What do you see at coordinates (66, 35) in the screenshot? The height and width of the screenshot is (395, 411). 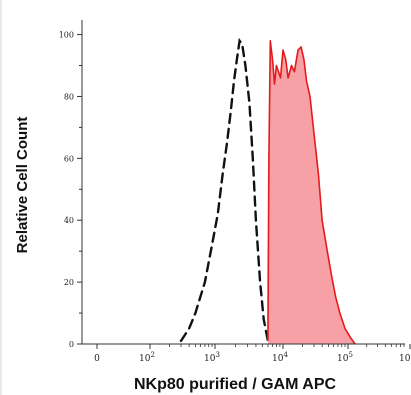 I see `y-tick-label: 100` at bounding box center [66, 35].